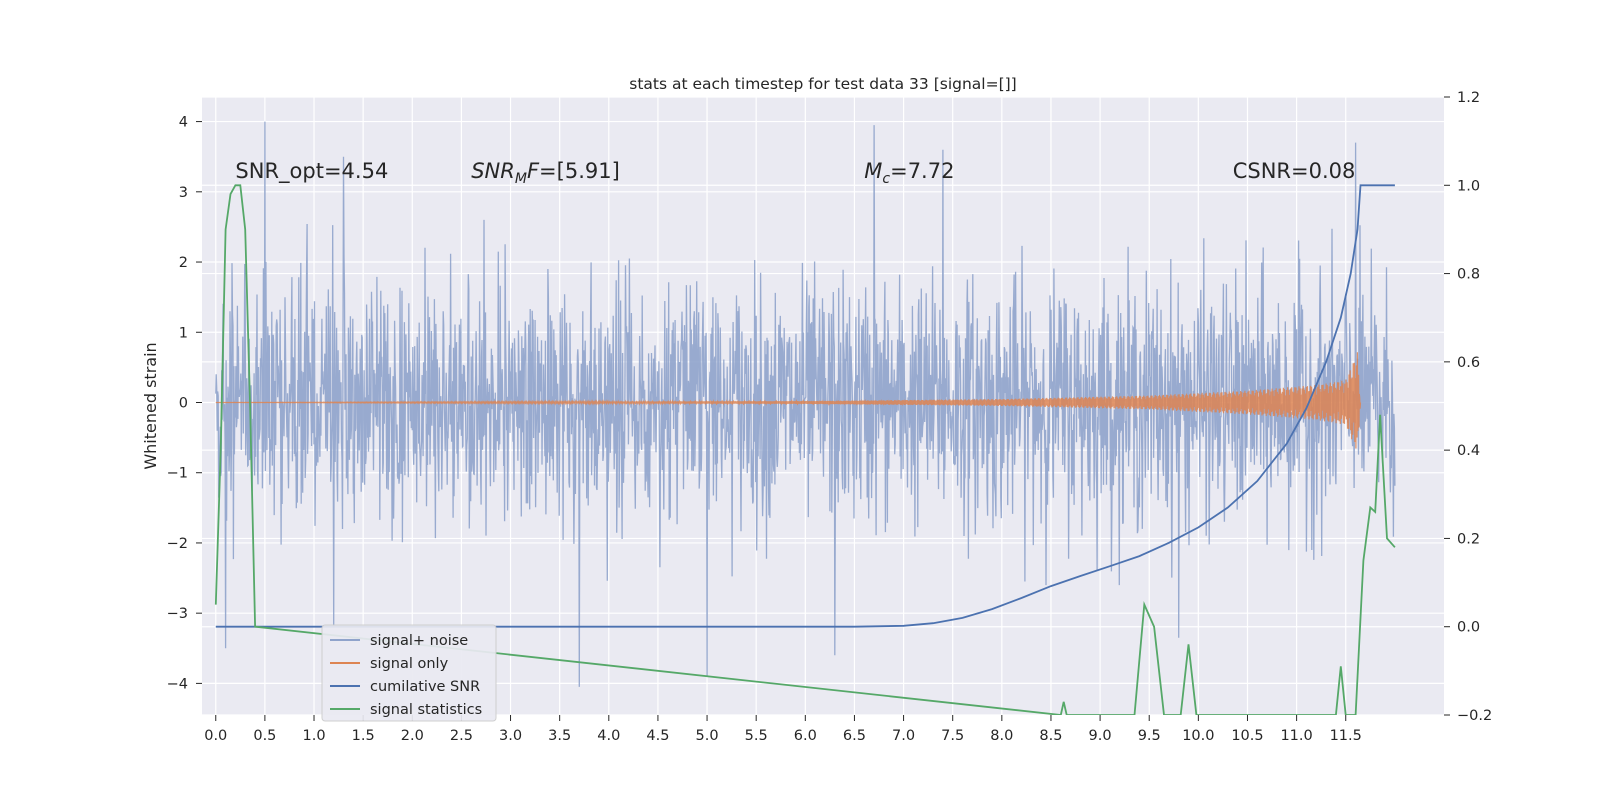  What do you see at coordinates (909, 173) in the screenshot?
I see `annotation-text: Mc=7.72` at bounding box center [909, 173].